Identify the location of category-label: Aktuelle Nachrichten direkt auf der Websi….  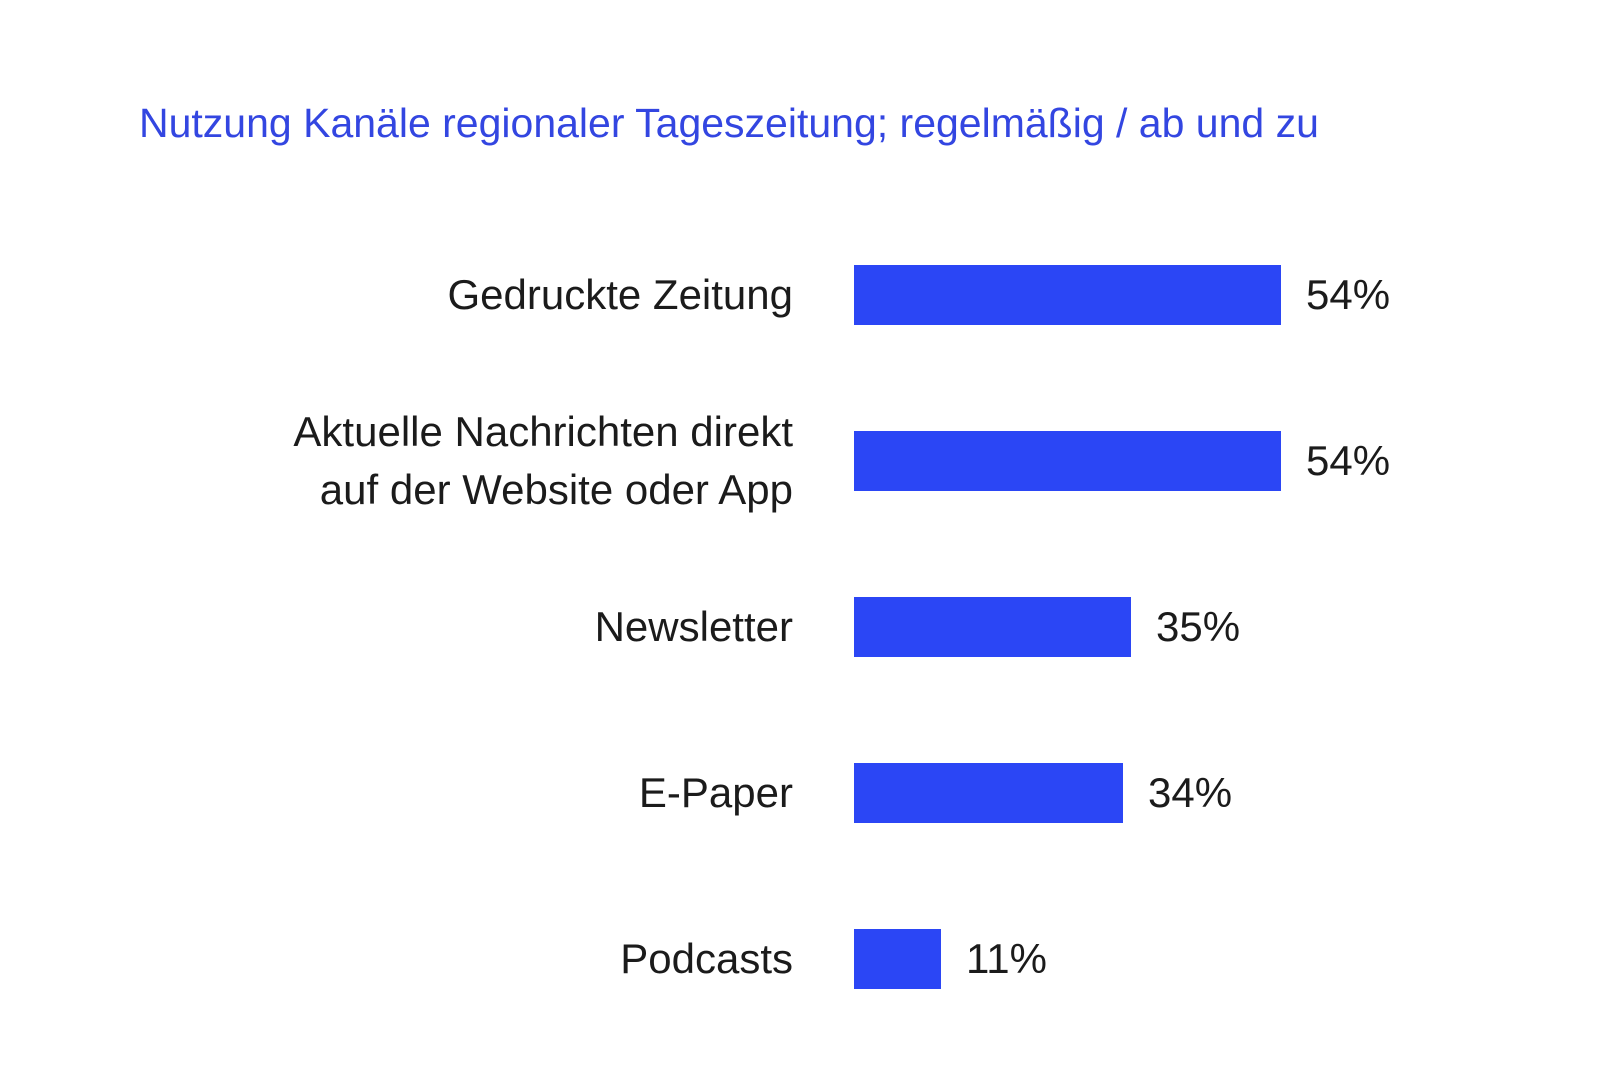
(543, 460).